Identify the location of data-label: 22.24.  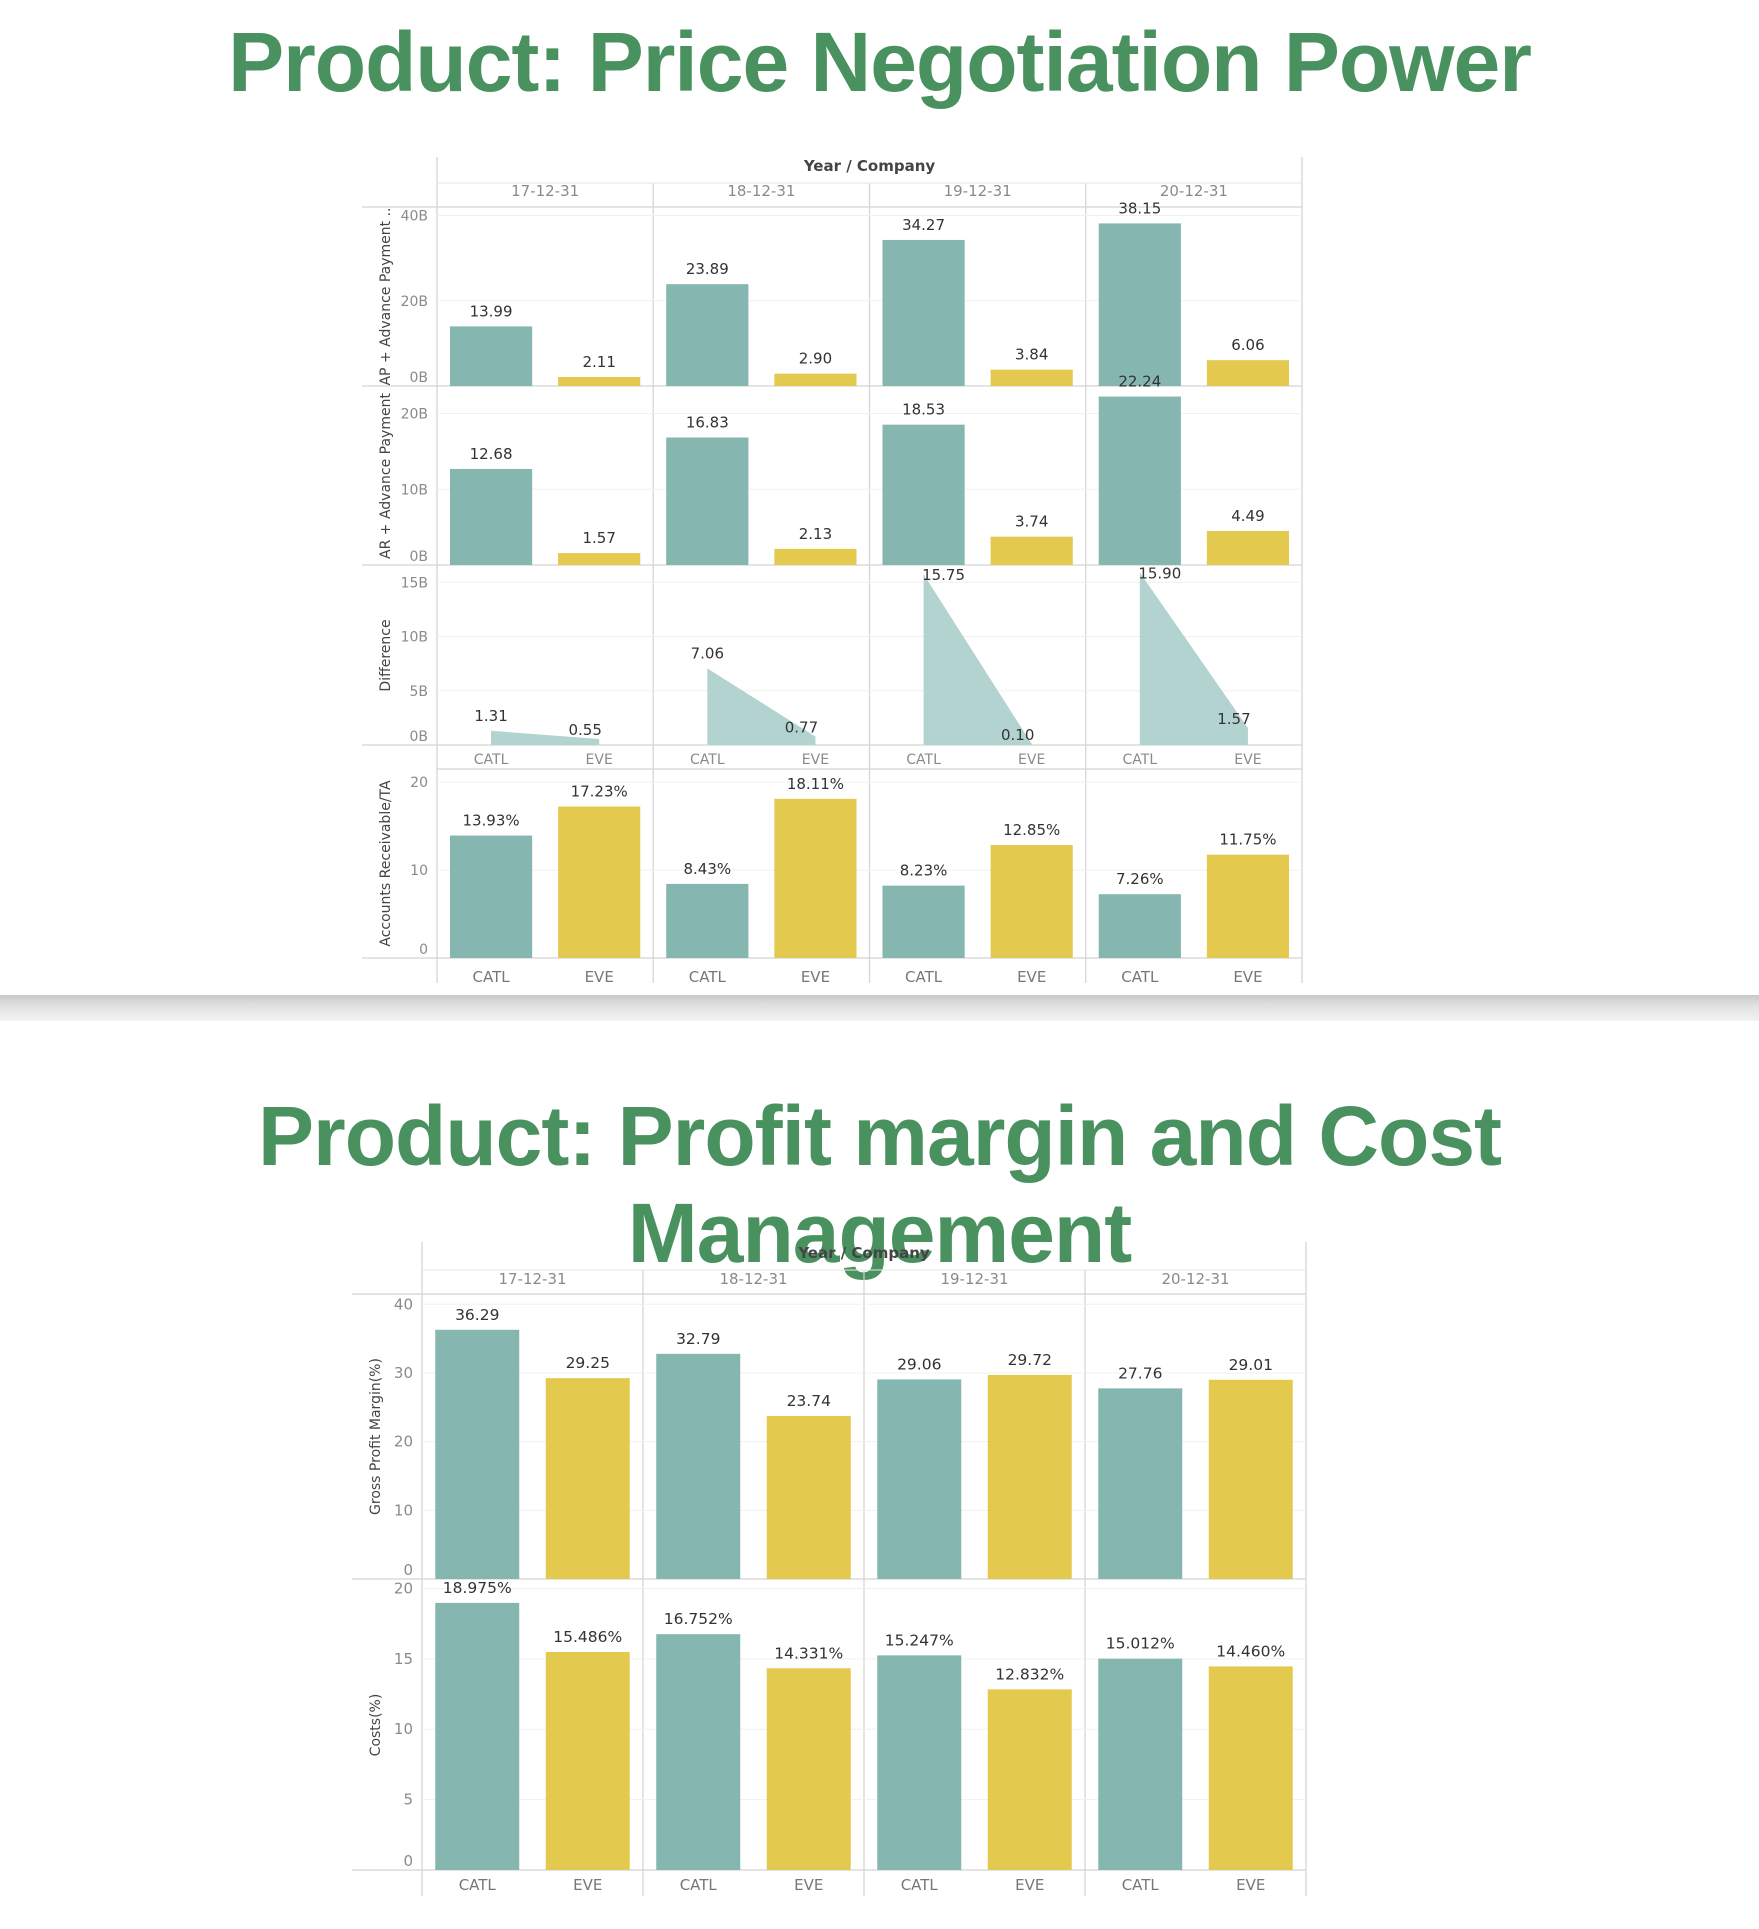
(1139, 382).